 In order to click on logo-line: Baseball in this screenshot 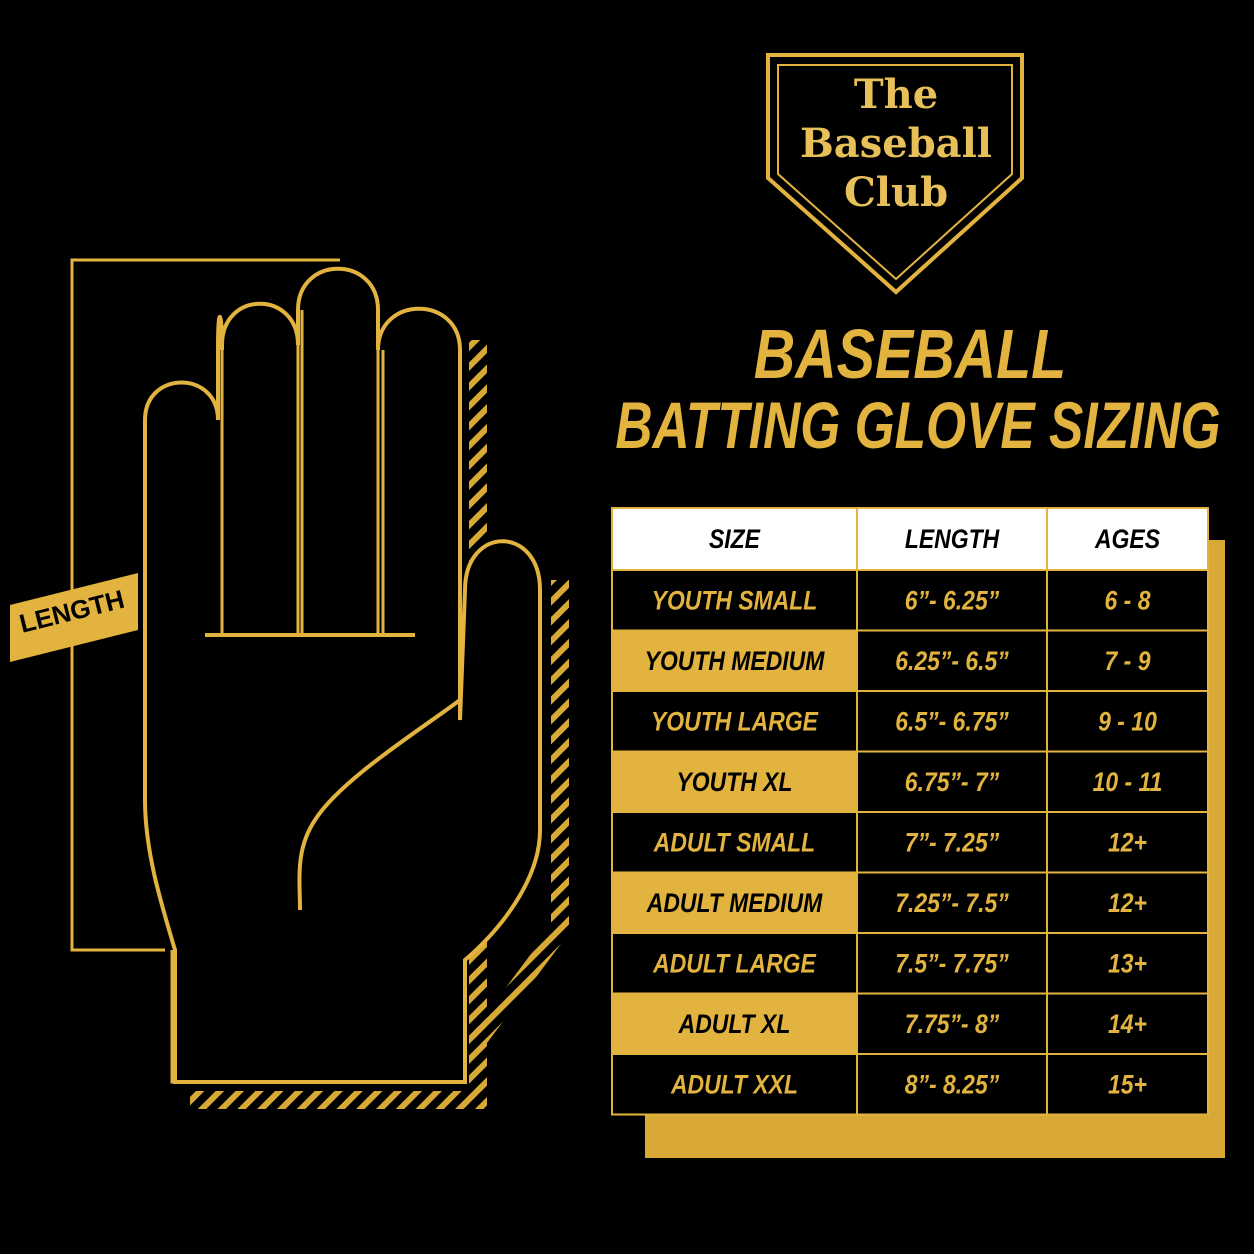, I will do `click(896, 143)`.